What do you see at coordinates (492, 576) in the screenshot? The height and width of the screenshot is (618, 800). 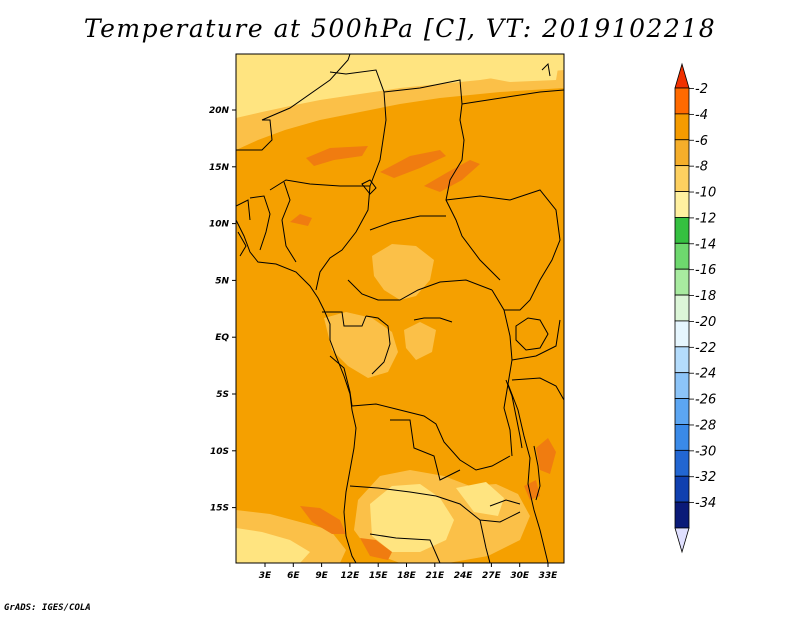 I see `lon-tick-label: 27E` at bounding box center [492, 576].